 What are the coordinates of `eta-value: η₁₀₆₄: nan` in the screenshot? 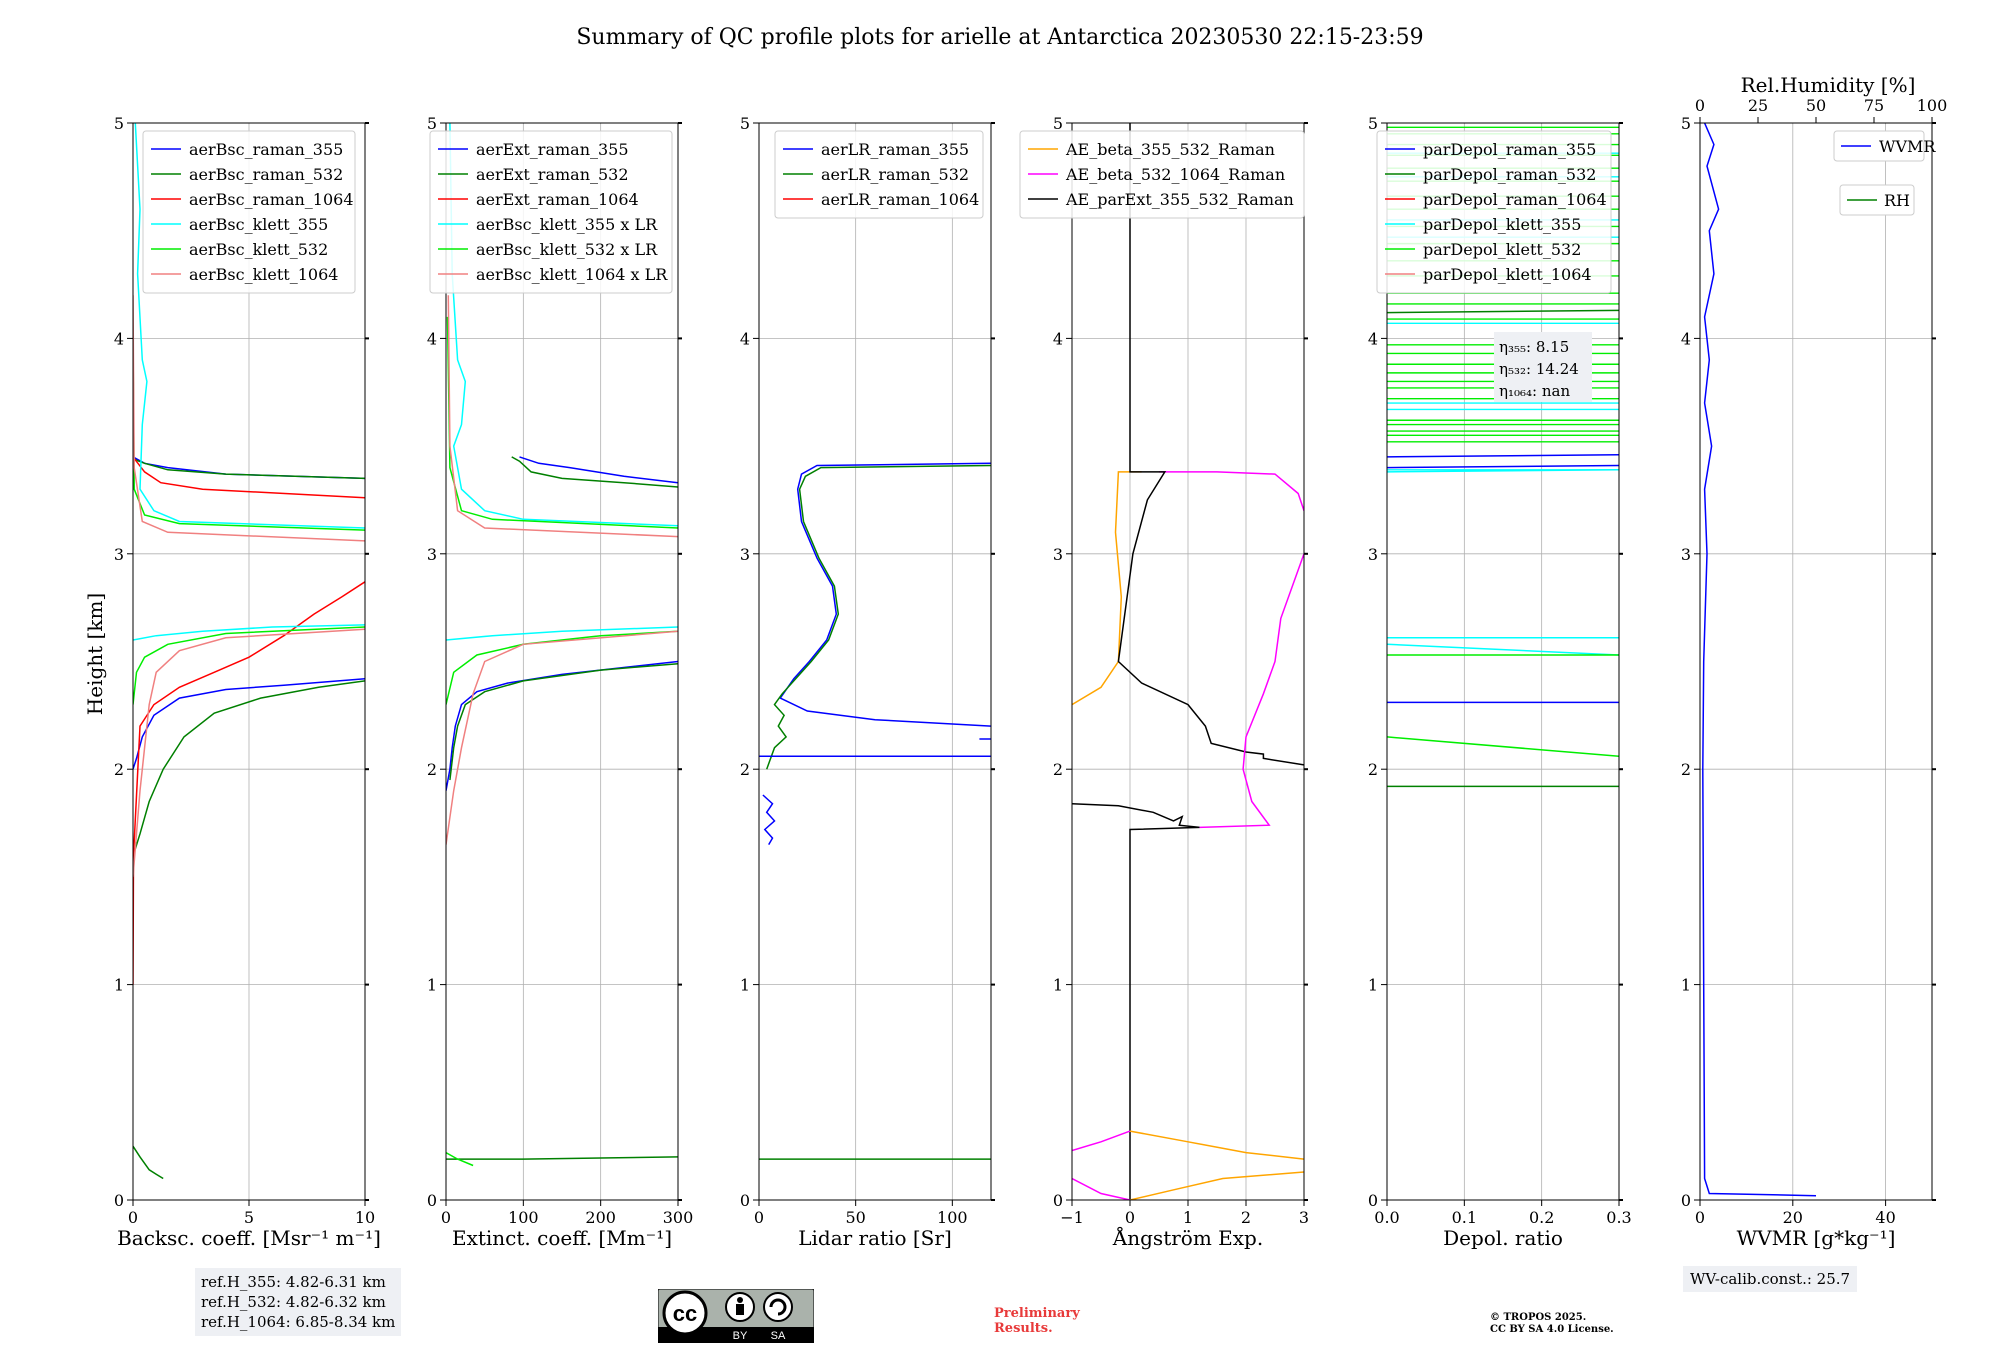 It's located at (1534, 391).